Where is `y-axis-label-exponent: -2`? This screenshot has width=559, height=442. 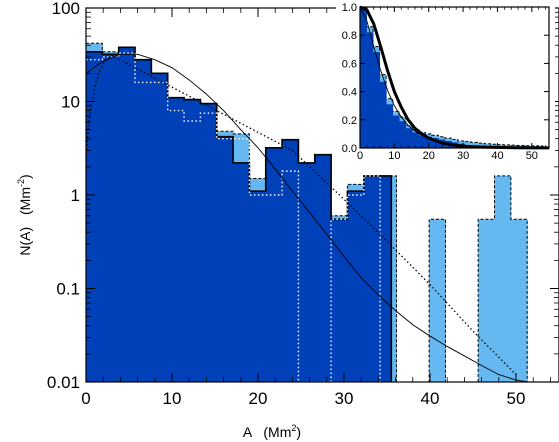 y-axis-label-exponent: -2 is located at coordinates (21, 183).